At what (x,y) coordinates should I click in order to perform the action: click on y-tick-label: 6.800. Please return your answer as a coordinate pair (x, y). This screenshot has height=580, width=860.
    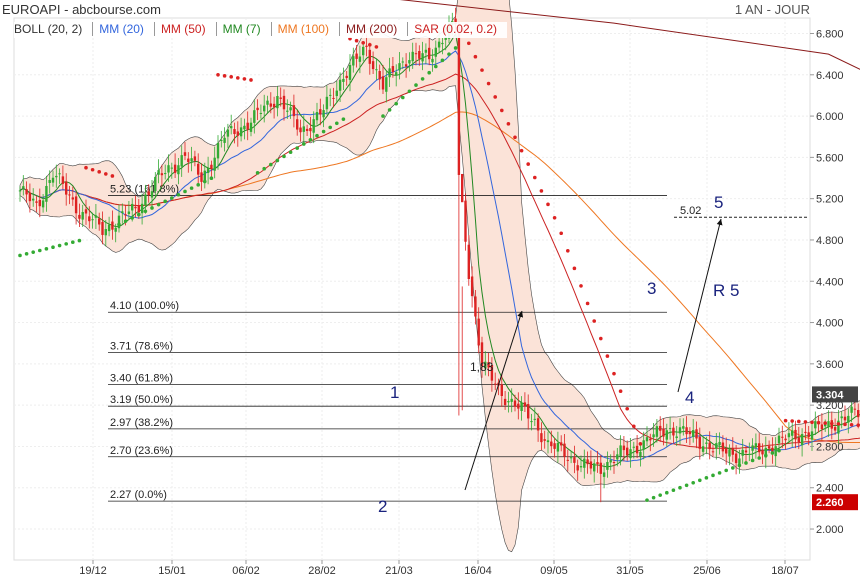
    Looking at the image, I should click on (830, 34).